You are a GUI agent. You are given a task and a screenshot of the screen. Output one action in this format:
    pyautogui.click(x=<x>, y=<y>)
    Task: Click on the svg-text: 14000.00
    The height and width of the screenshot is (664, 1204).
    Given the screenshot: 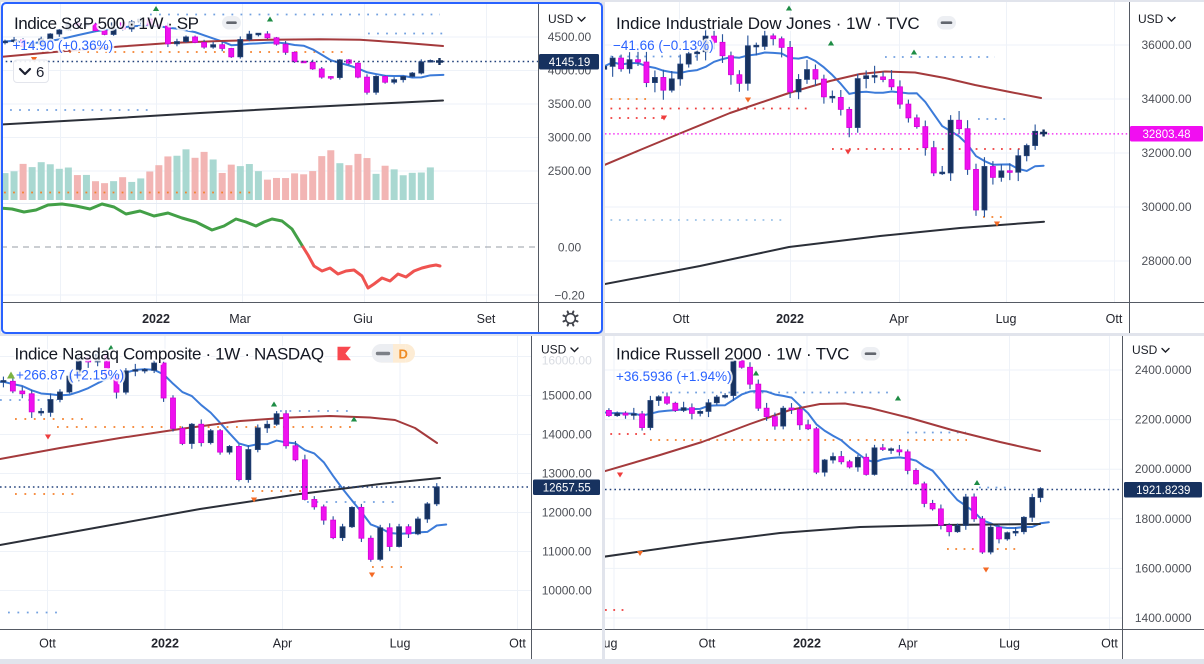 What is the action you would take?
    pyautogui.click(x=567, y=435)
    